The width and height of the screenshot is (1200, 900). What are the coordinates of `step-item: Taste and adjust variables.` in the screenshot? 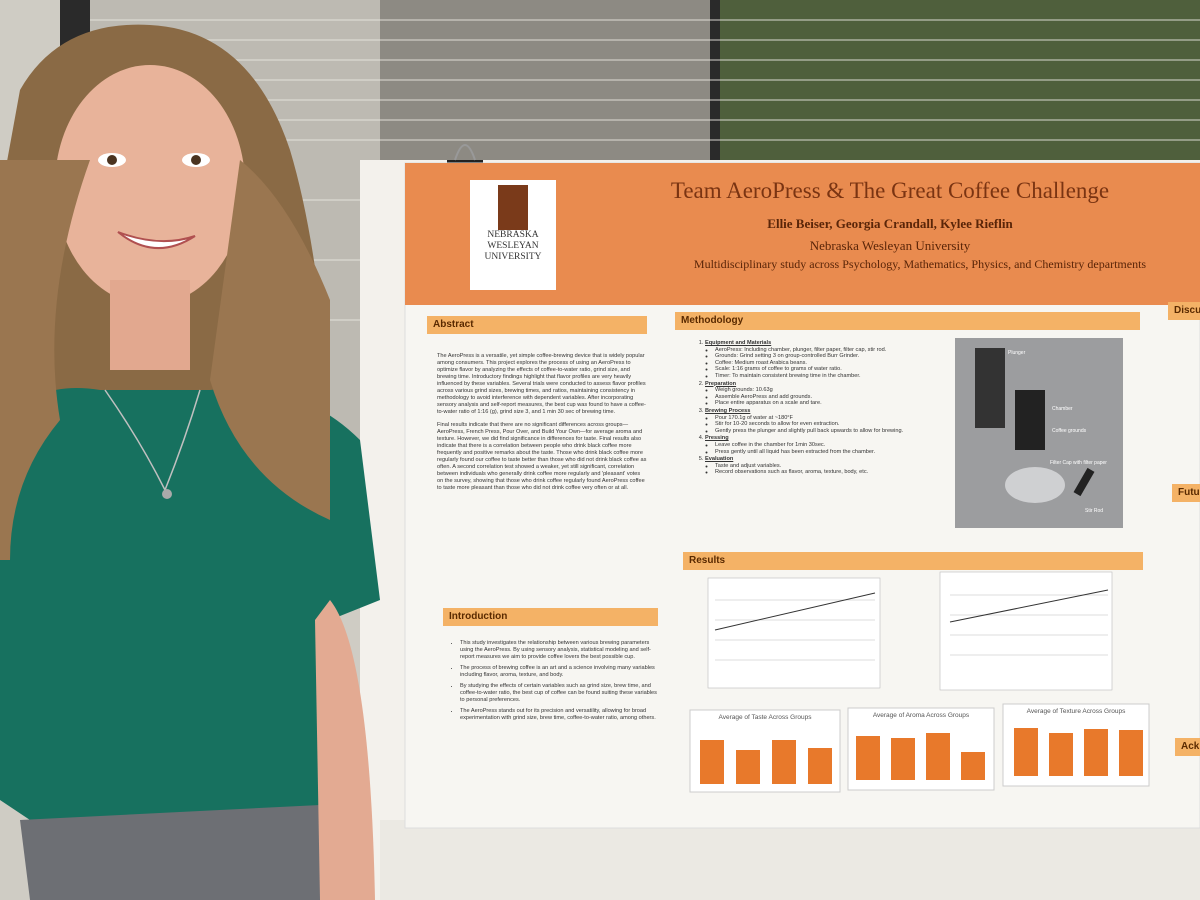 It's located at (832, 466).